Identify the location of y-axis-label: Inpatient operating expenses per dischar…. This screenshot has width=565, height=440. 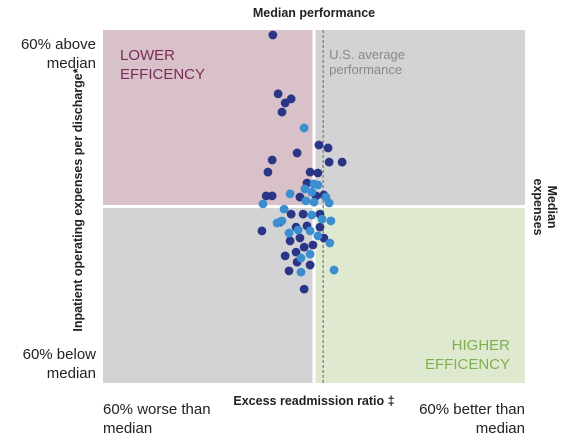
(78, 200).